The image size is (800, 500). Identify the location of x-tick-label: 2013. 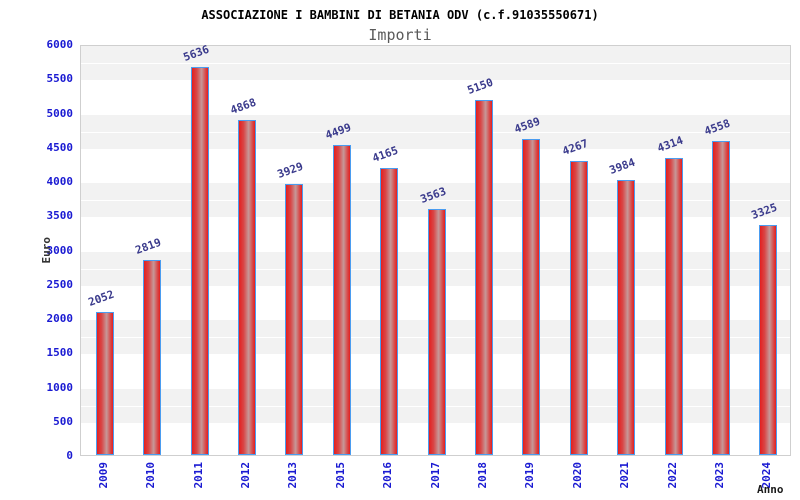
(293, 475).